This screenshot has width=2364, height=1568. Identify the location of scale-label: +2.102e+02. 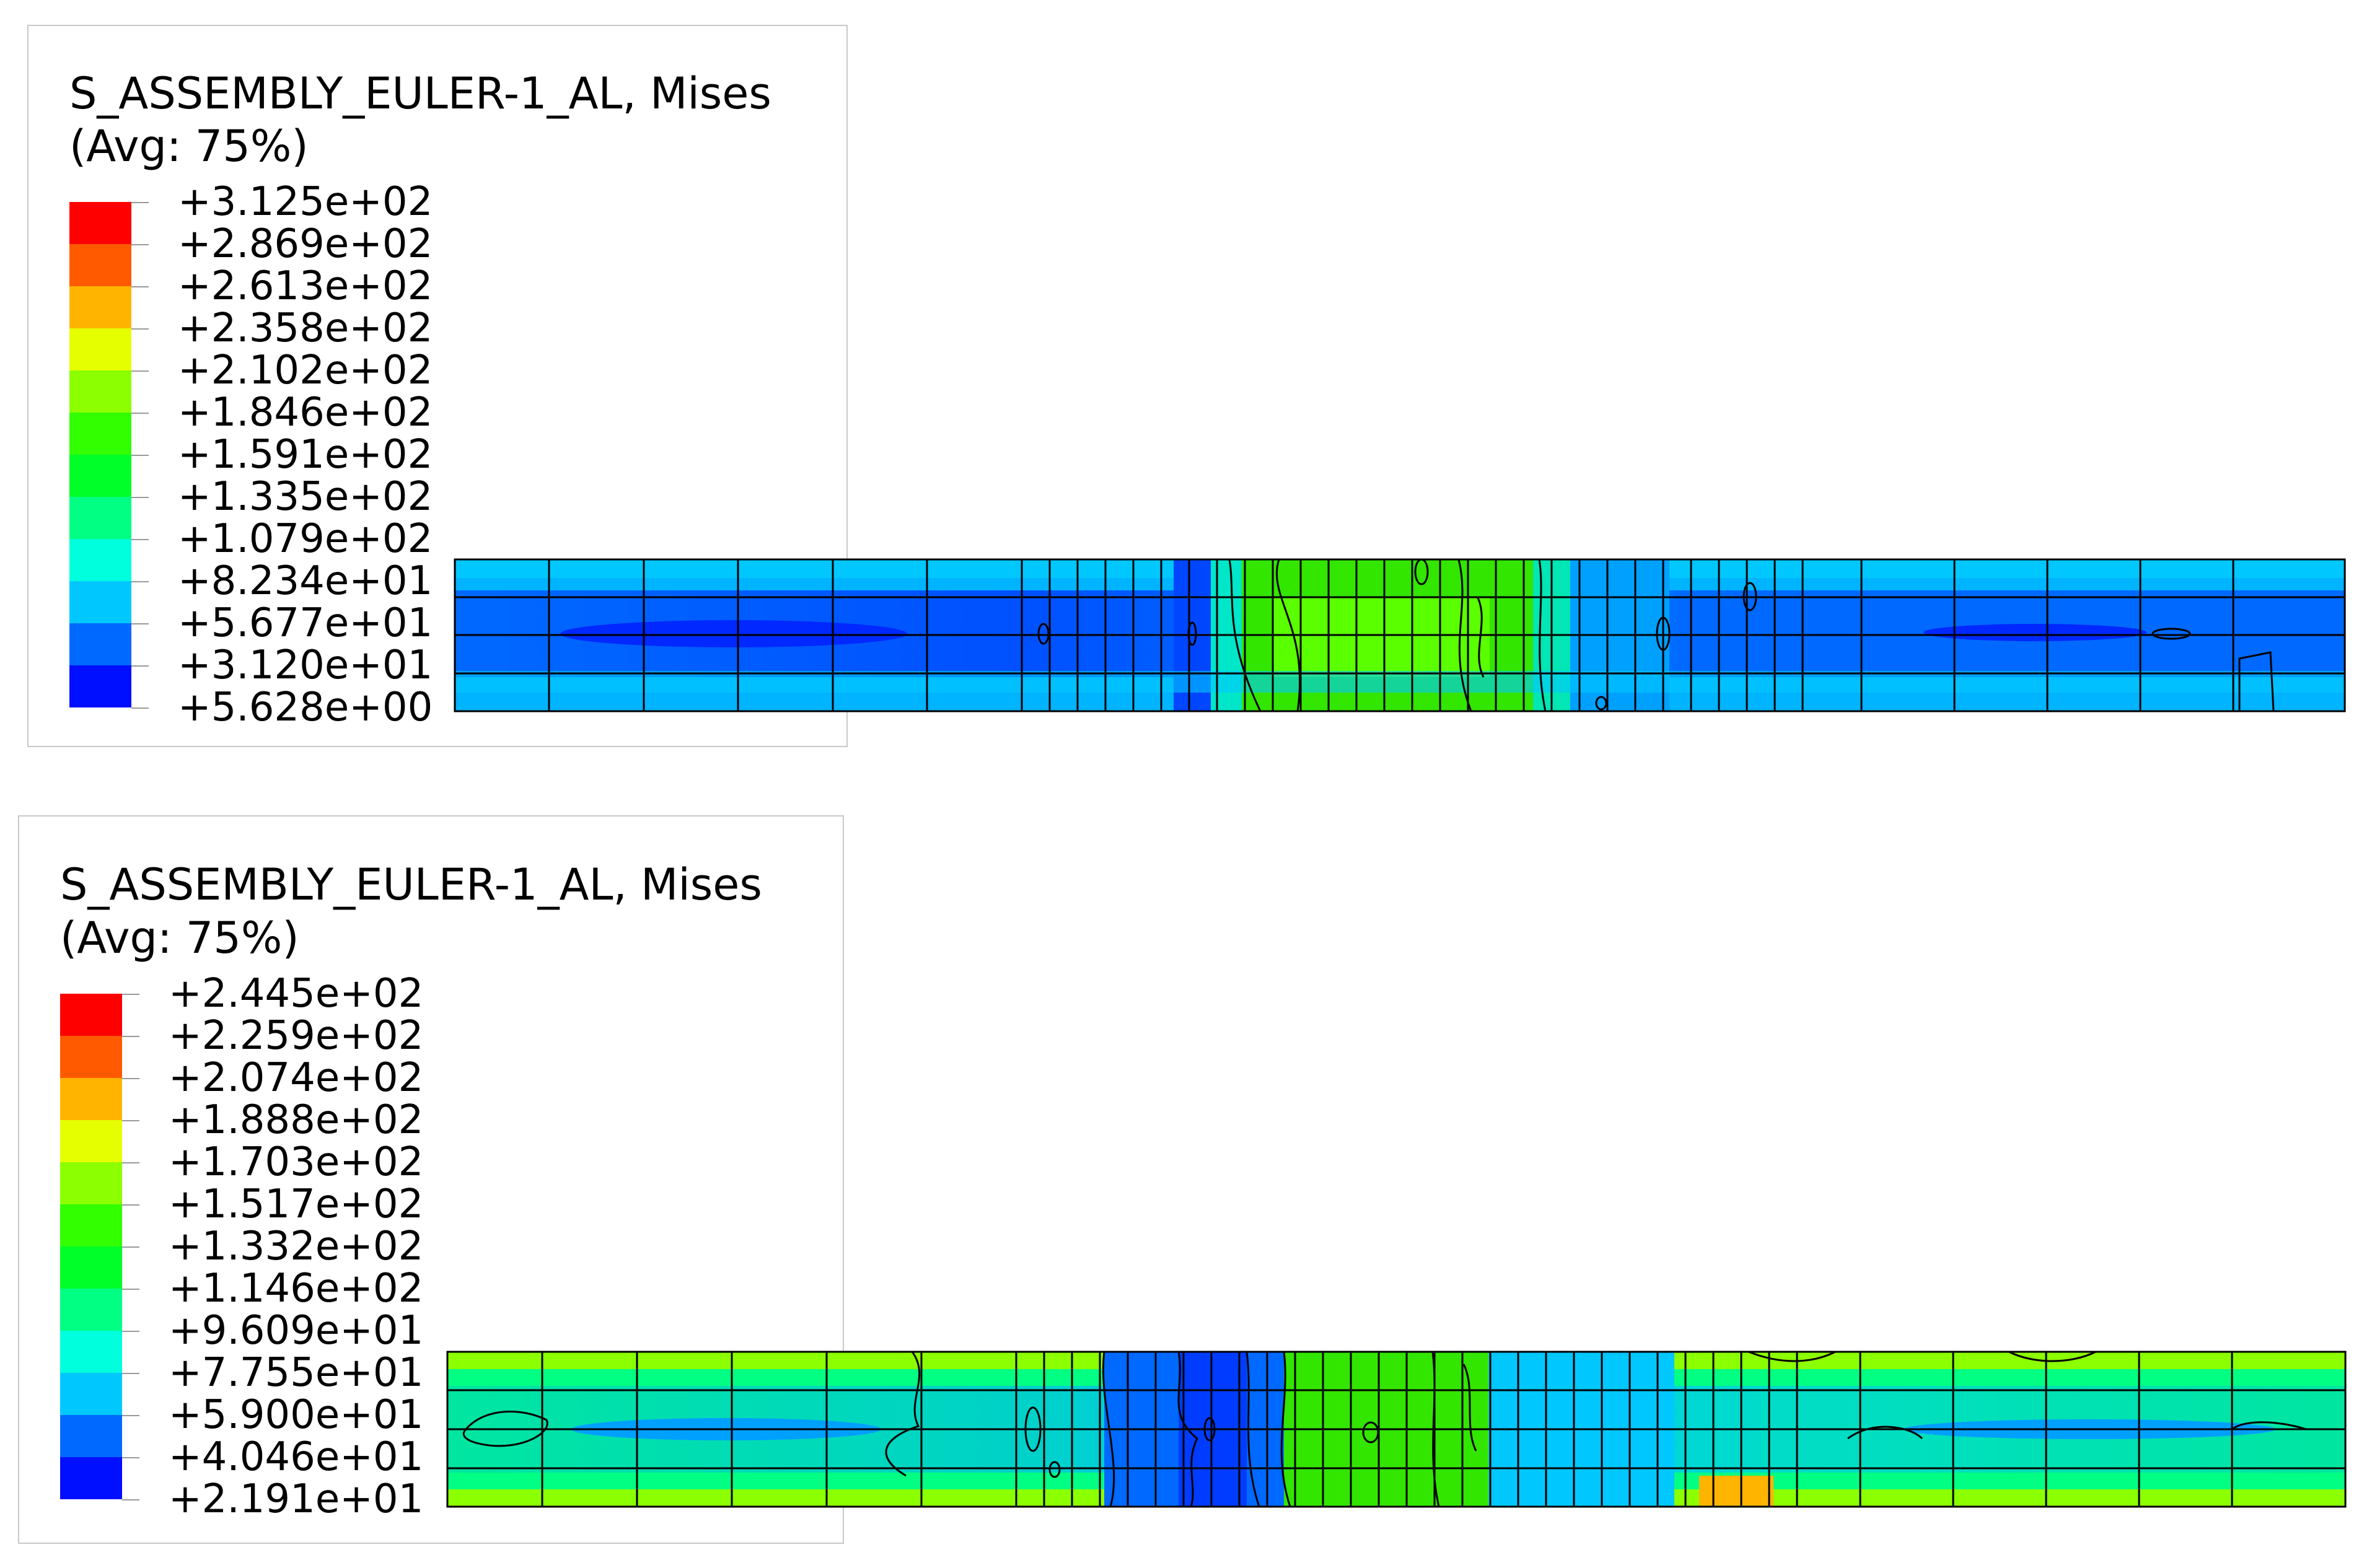
(305, 370).